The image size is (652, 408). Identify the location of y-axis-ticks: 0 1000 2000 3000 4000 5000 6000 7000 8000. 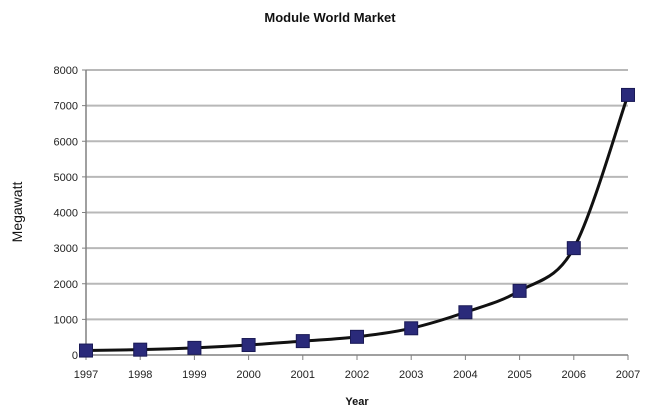
(70, 213).